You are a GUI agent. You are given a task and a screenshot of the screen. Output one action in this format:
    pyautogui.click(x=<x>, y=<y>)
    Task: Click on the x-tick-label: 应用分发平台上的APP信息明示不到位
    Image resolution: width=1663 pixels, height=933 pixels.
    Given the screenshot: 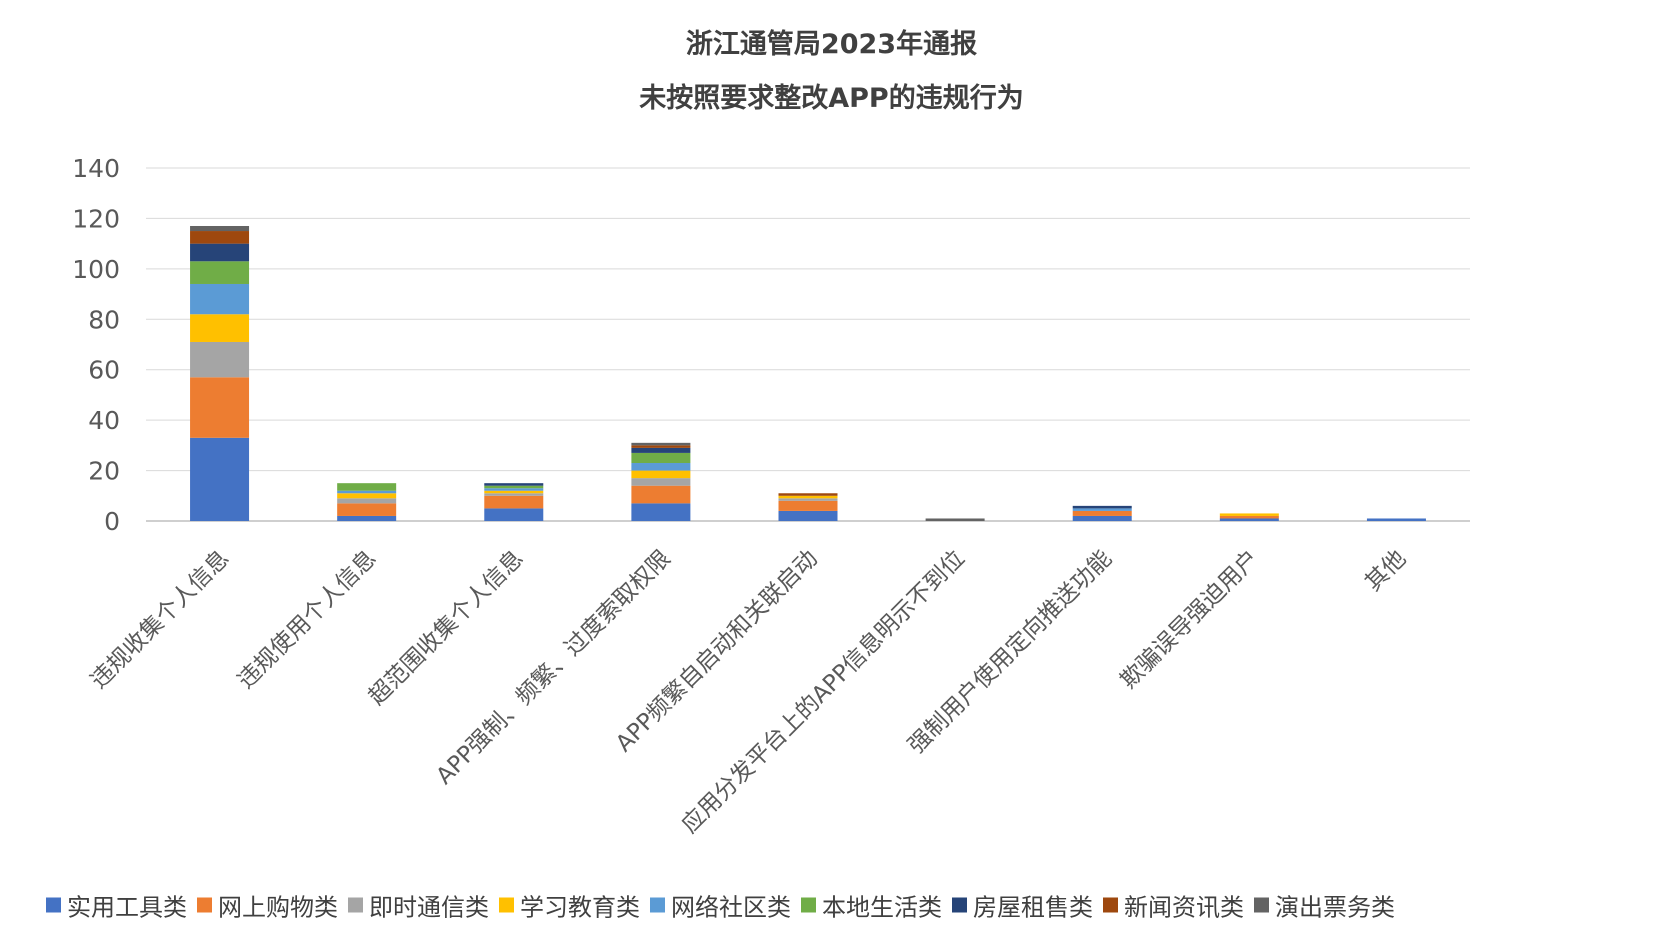 What is the action you would take?
    pyautogui.click(x=823, y=691)
    